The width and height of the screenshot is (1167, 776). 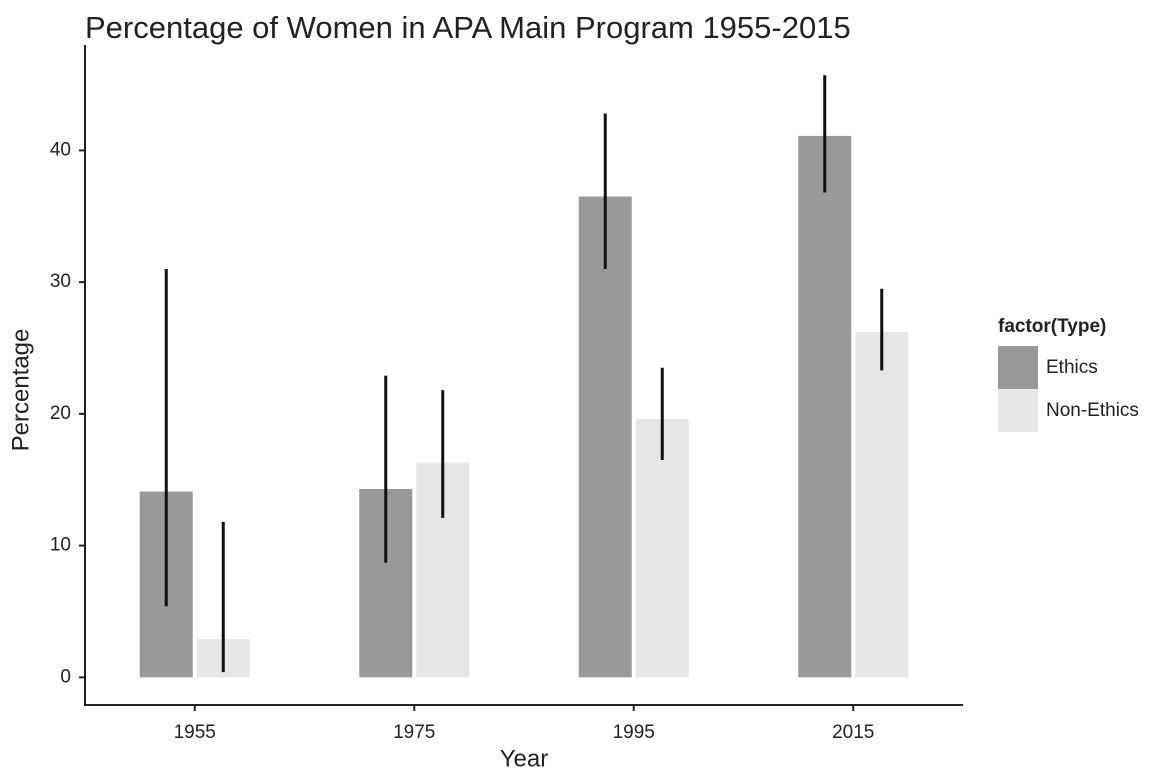 What do you see at coordinates (60, 413) in the screenshot?
I see `y-tick-label: 20` at bounding box center [60, 413].